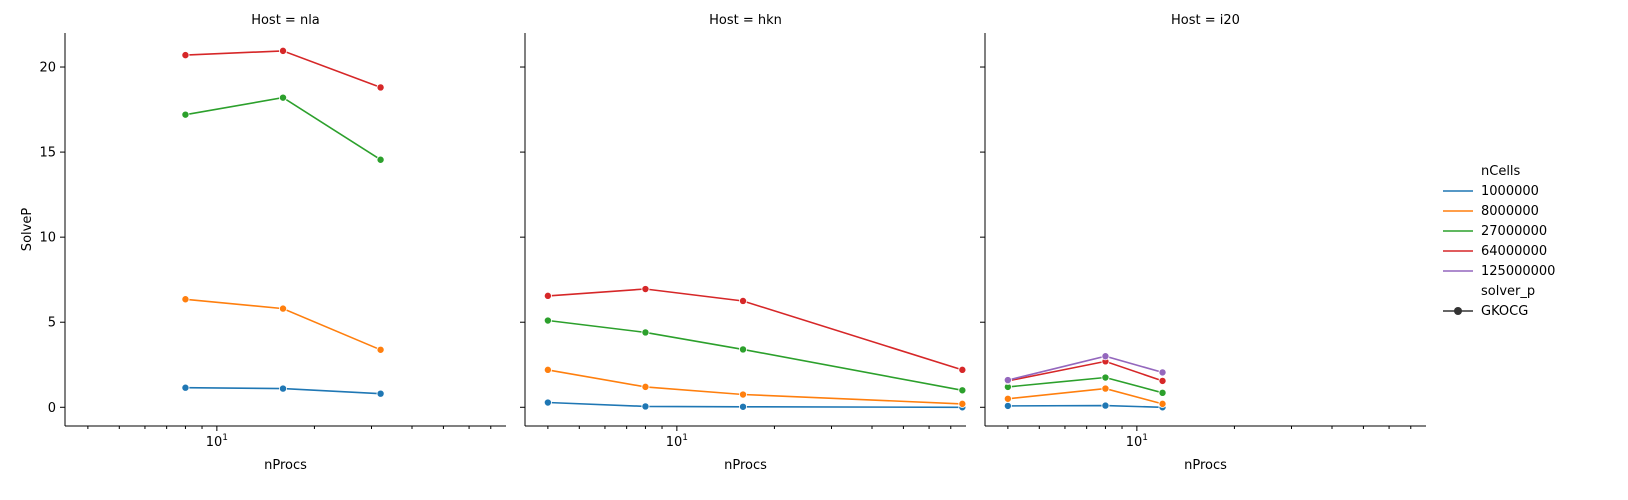 The image size is (1628, 500). Describe the element at coordinates (1508, 291) in the screenshot. I see `legend-title-solver: solver_p` at that location.